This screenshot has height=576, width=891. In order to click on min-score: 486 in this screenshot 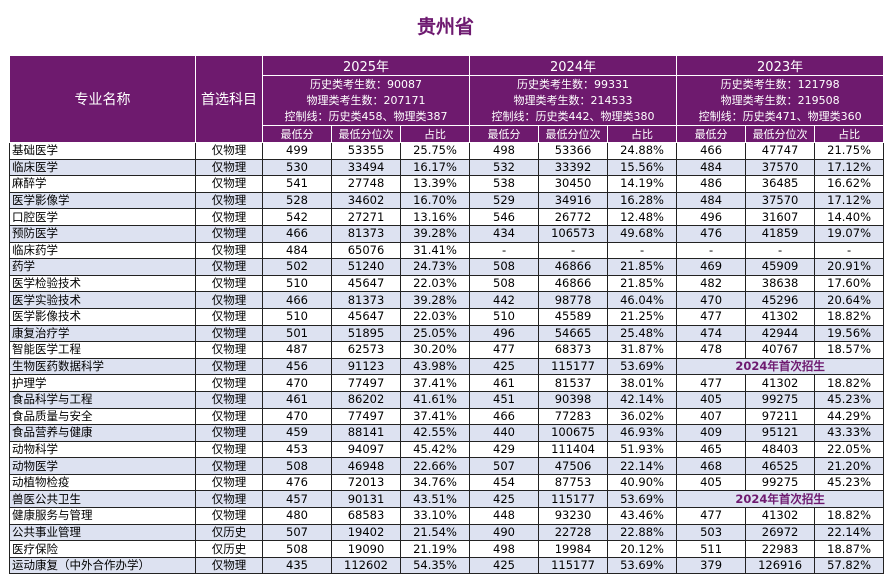, I will do `click(711, 184)`.